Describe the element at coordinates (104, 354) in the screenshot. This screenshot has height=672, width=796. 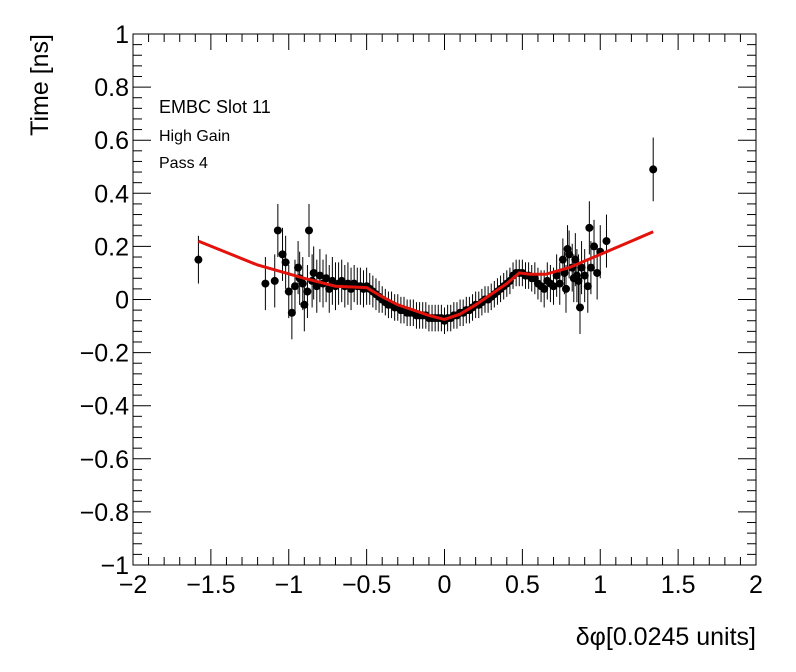
I see `y-tick-label: −0.2` at that location.